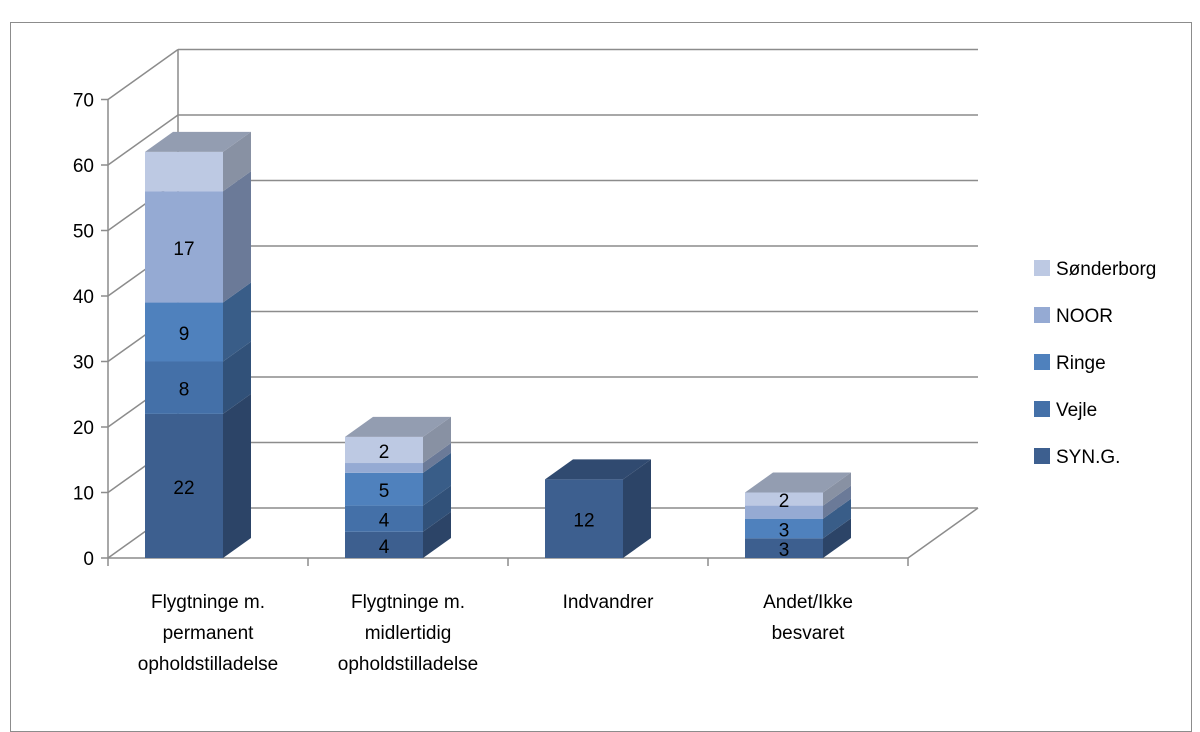  I want to click on y-tick-label: 10, so click(83, 494).